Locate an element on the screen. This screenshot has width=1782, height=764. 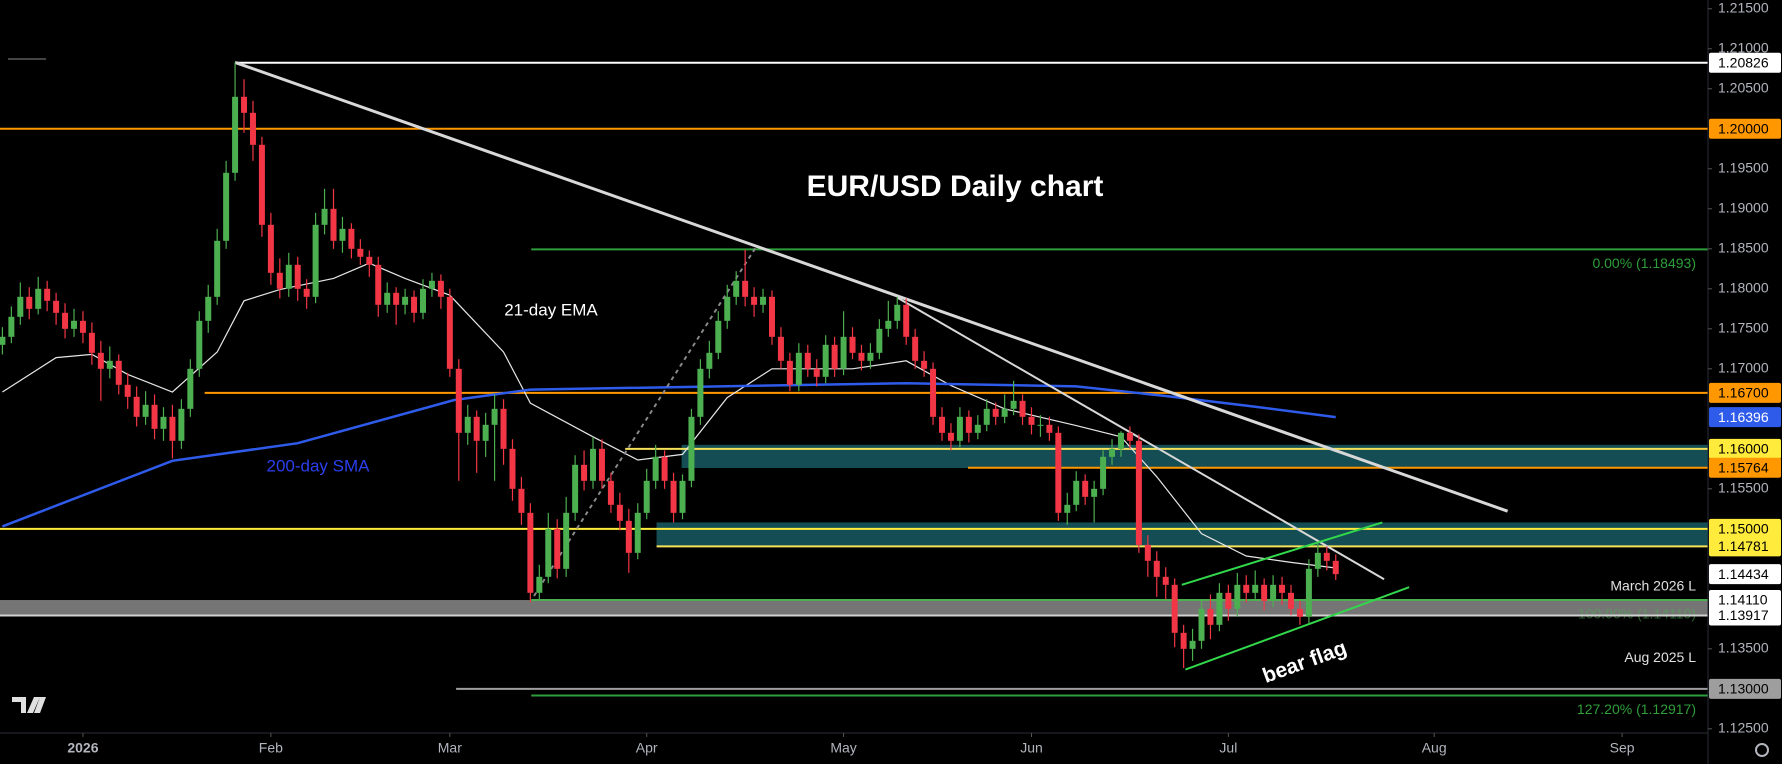
x-tick-label: Mar is located at coordinates (450, 748).